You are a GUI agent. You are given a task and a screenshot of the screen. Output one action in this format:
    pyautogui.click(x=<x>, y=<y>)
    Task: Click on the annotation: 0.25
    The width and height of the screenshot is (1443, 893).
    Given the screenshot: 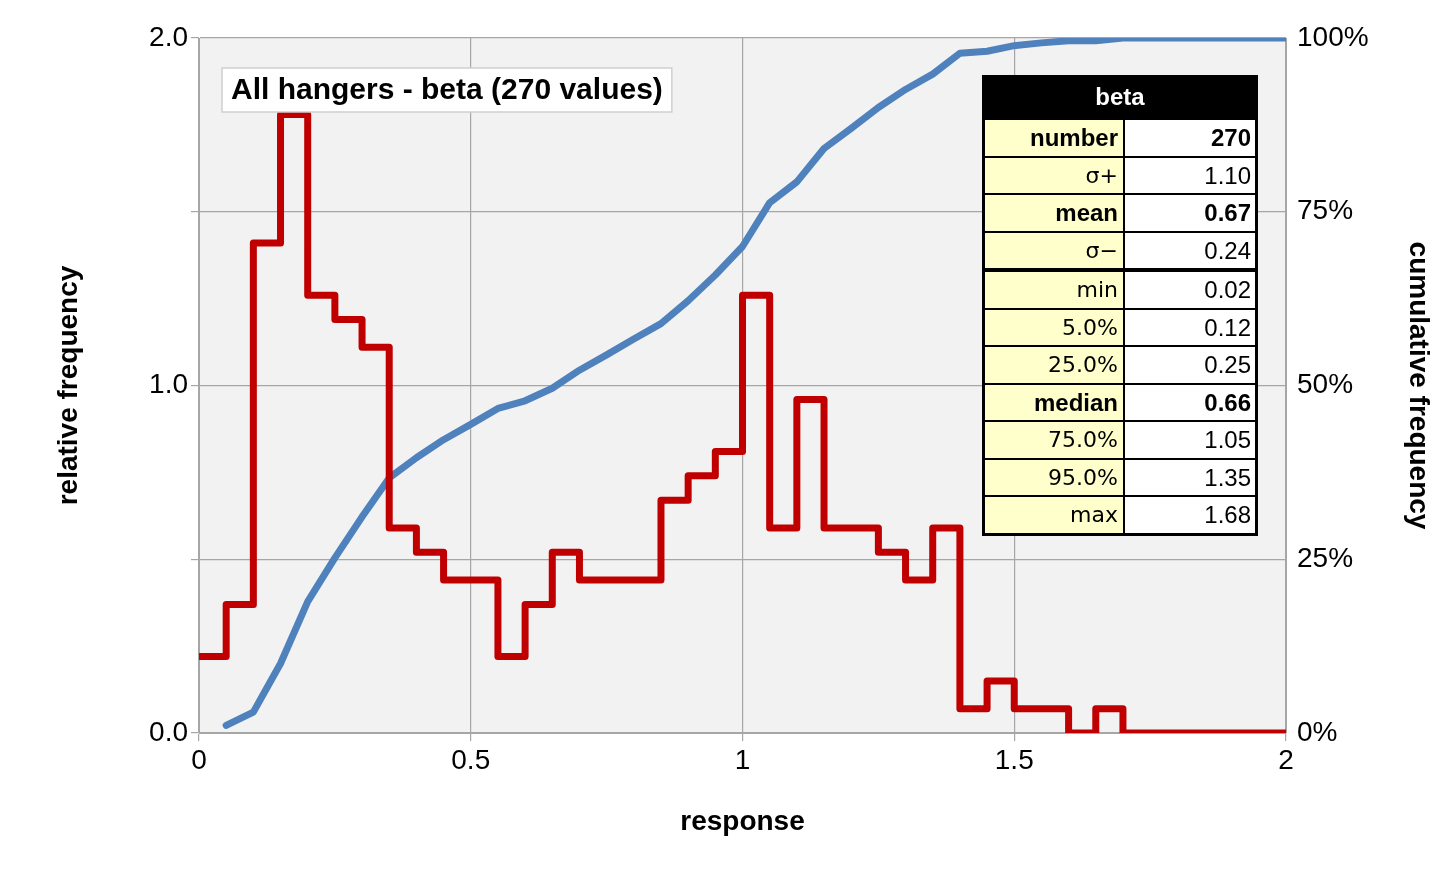 What is the action you would take?
    pyautogui.click(x=1190, y=365)
    